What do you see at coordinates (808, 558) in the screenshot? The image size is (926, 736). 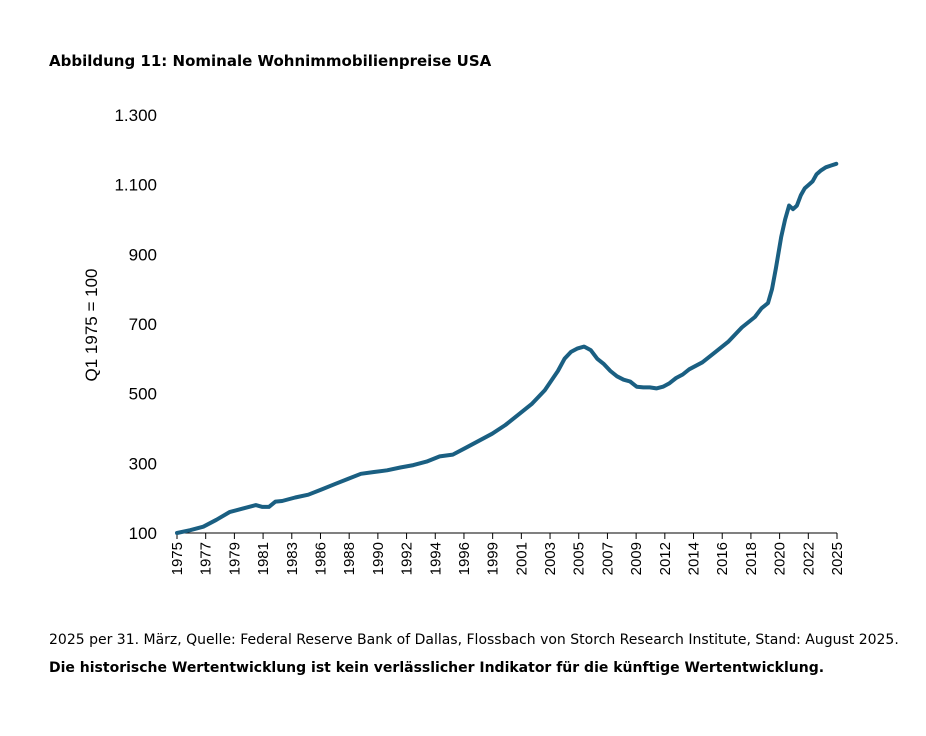 I see `x-tick-label: 2022` at bounding box center [808, 558].